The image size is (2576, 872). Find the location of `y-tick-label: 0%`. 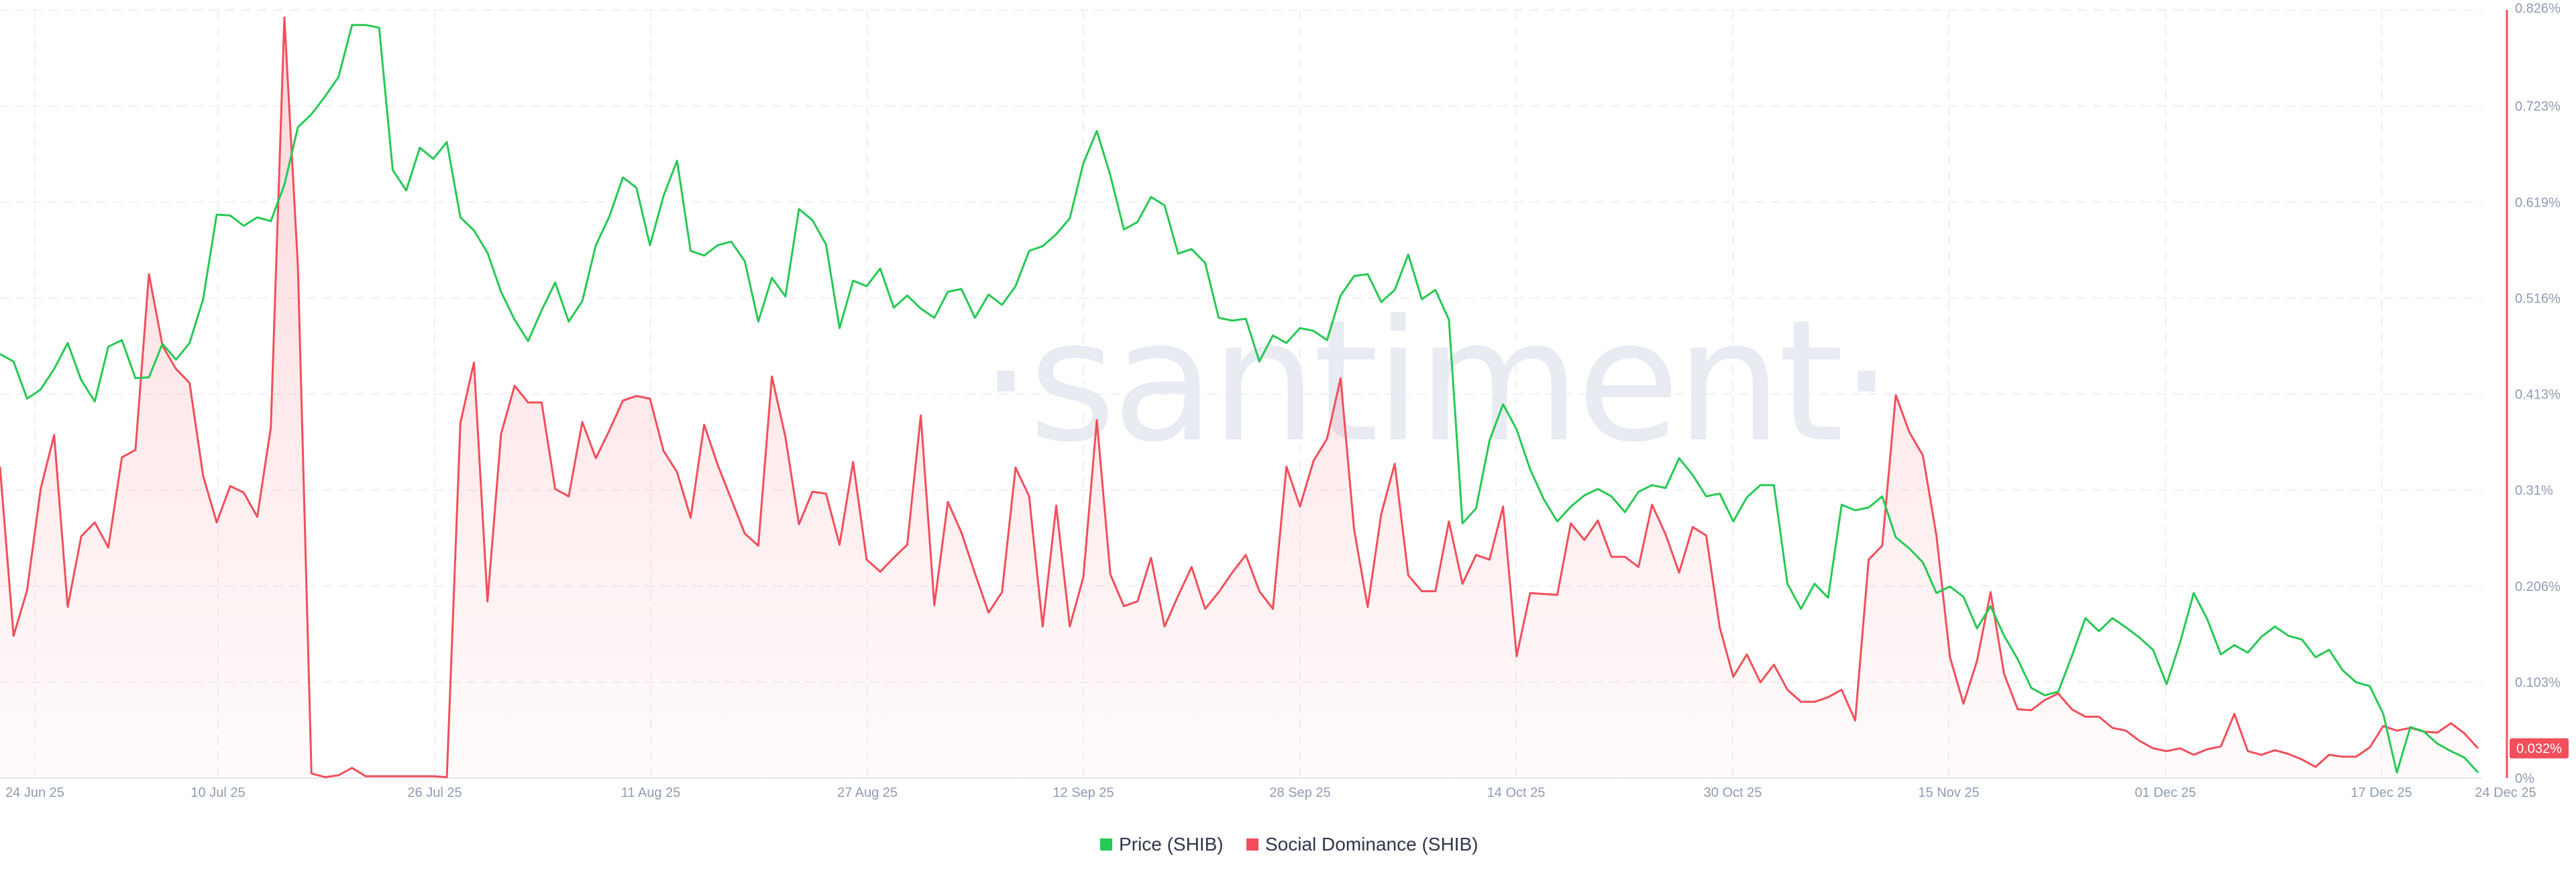

y-tick-label: 0% is located at coordinates (2524, 778).